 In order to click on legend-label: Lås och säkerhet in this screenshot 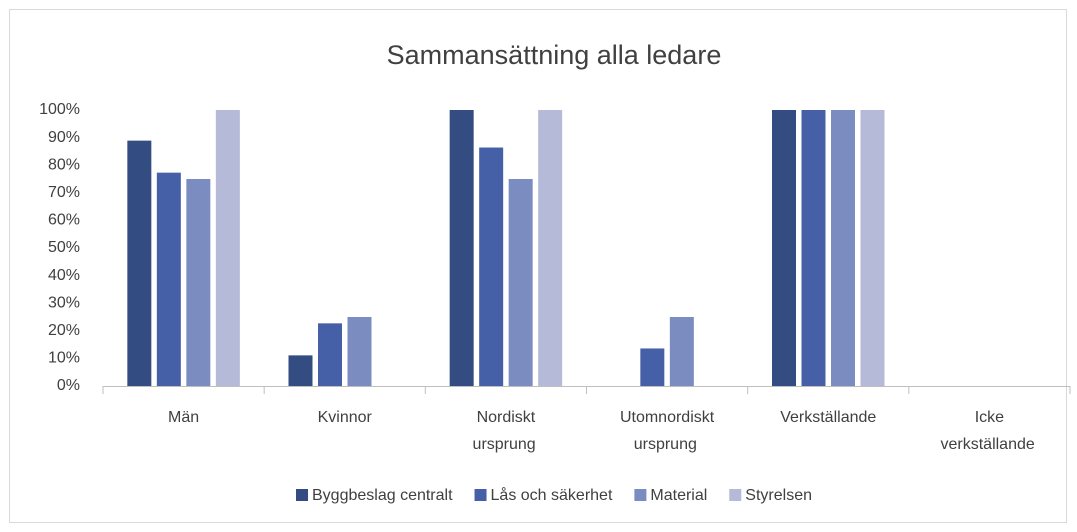, I will do `click(552, 495)`.